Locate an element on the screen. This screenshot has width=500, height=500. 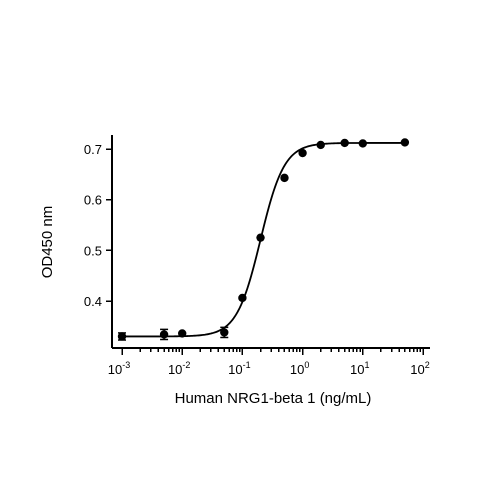
x-tick-label: 10² is located at coordinates (419, 368).